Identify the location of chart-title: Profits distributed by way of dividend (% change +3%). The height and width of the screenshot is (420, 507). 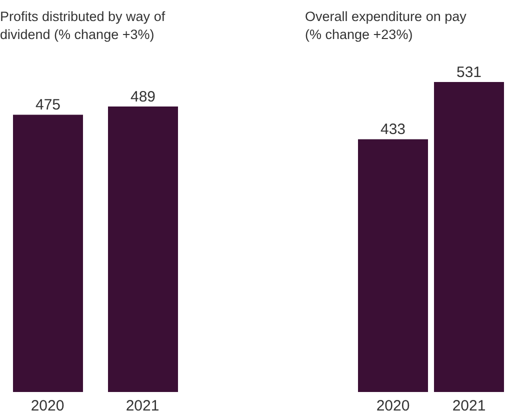
(83, 26).